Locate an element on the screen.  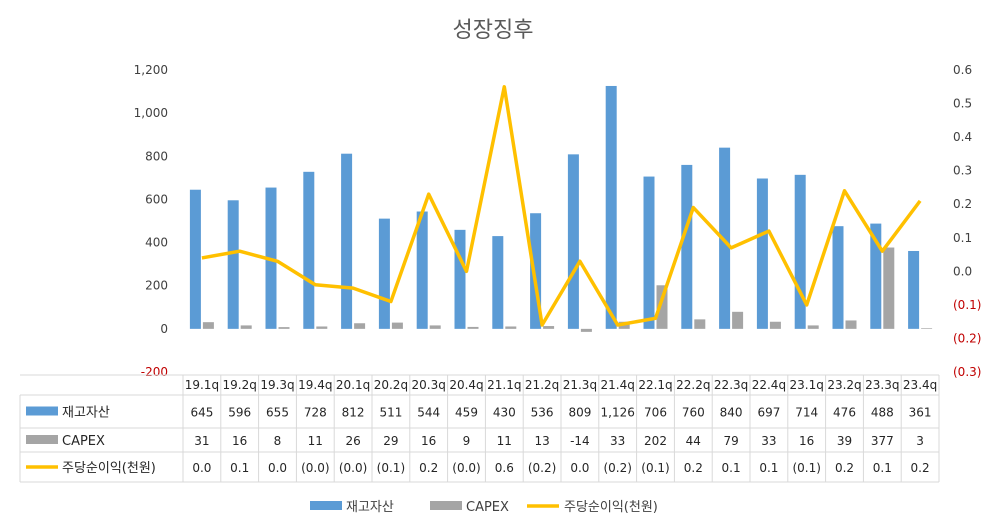
left-axis-tick-label: 1,200 is located at coordinates (151, 70).